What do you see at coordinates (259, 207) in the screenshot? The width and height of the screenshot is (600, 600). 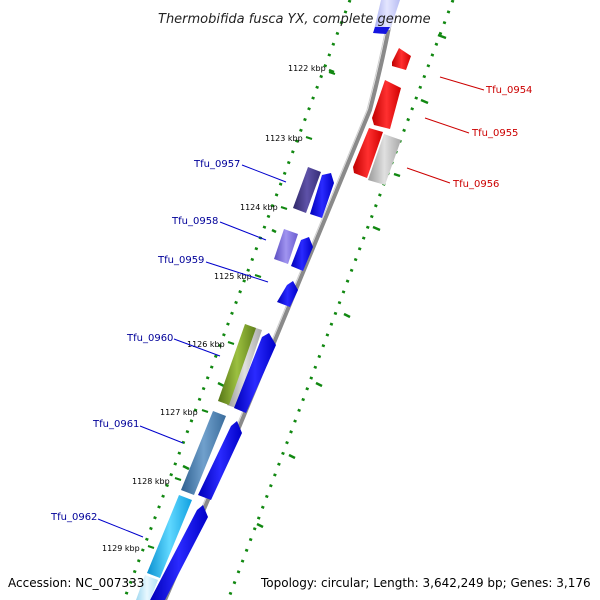 I see `tick-label-1124: 1124 kbp` at bounding box center [259, 207].